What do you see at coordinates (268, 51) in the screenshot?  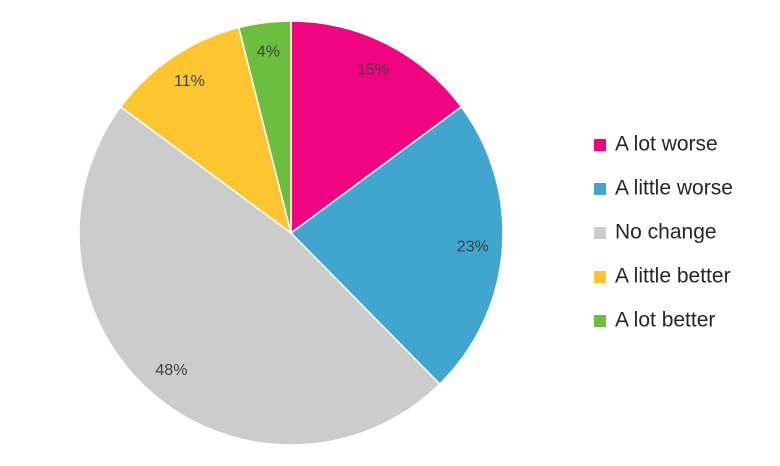 I see `data-label: 4%` at bounding box center [268, 51].